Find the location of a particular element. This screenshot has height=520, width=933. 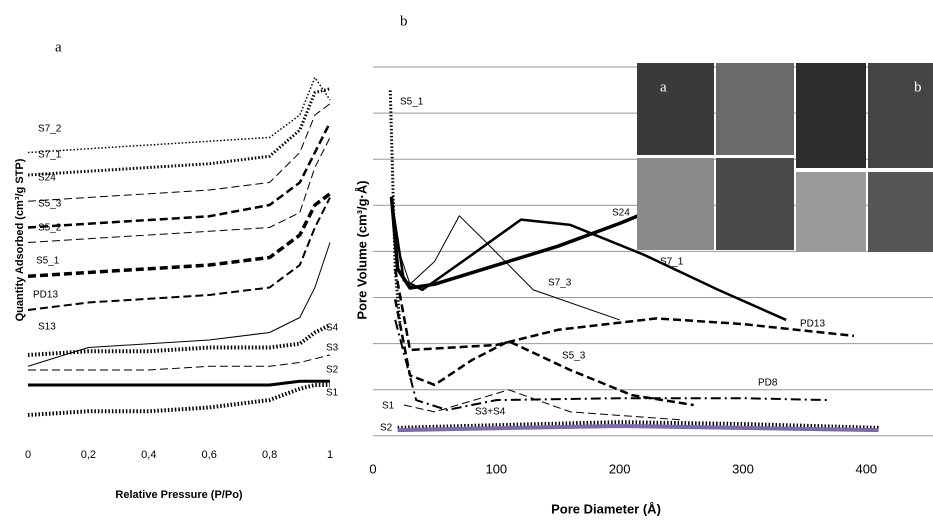

inset-label: b is located at coordinates (918, 87).